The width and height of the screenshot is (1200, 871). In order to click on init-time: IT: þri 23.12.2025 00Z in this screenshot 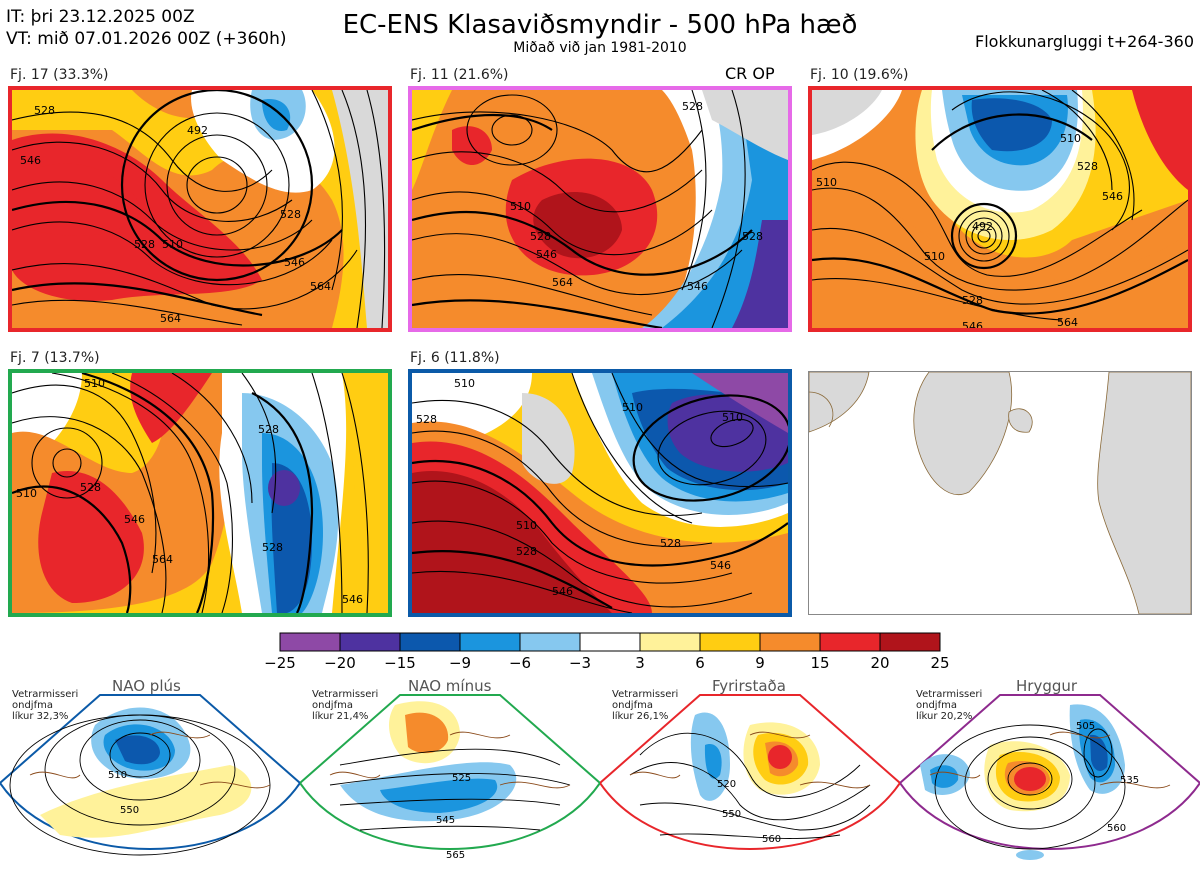, I will do `click(100, 17)`.